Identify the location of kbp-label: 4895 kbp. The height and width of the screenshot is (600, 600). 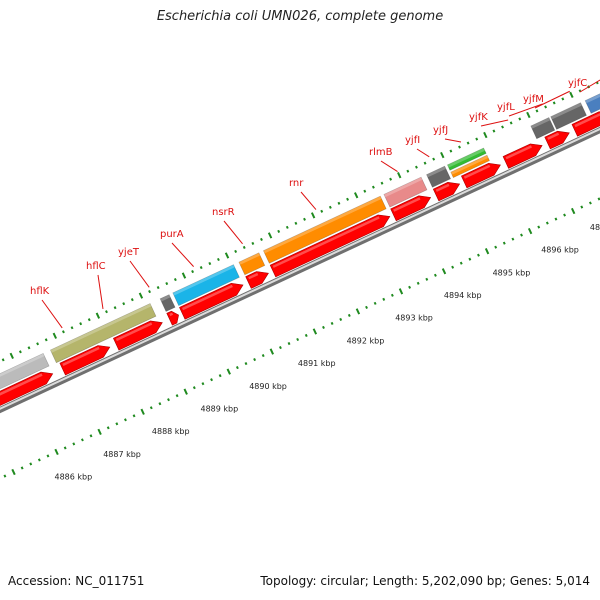
(512, 272).